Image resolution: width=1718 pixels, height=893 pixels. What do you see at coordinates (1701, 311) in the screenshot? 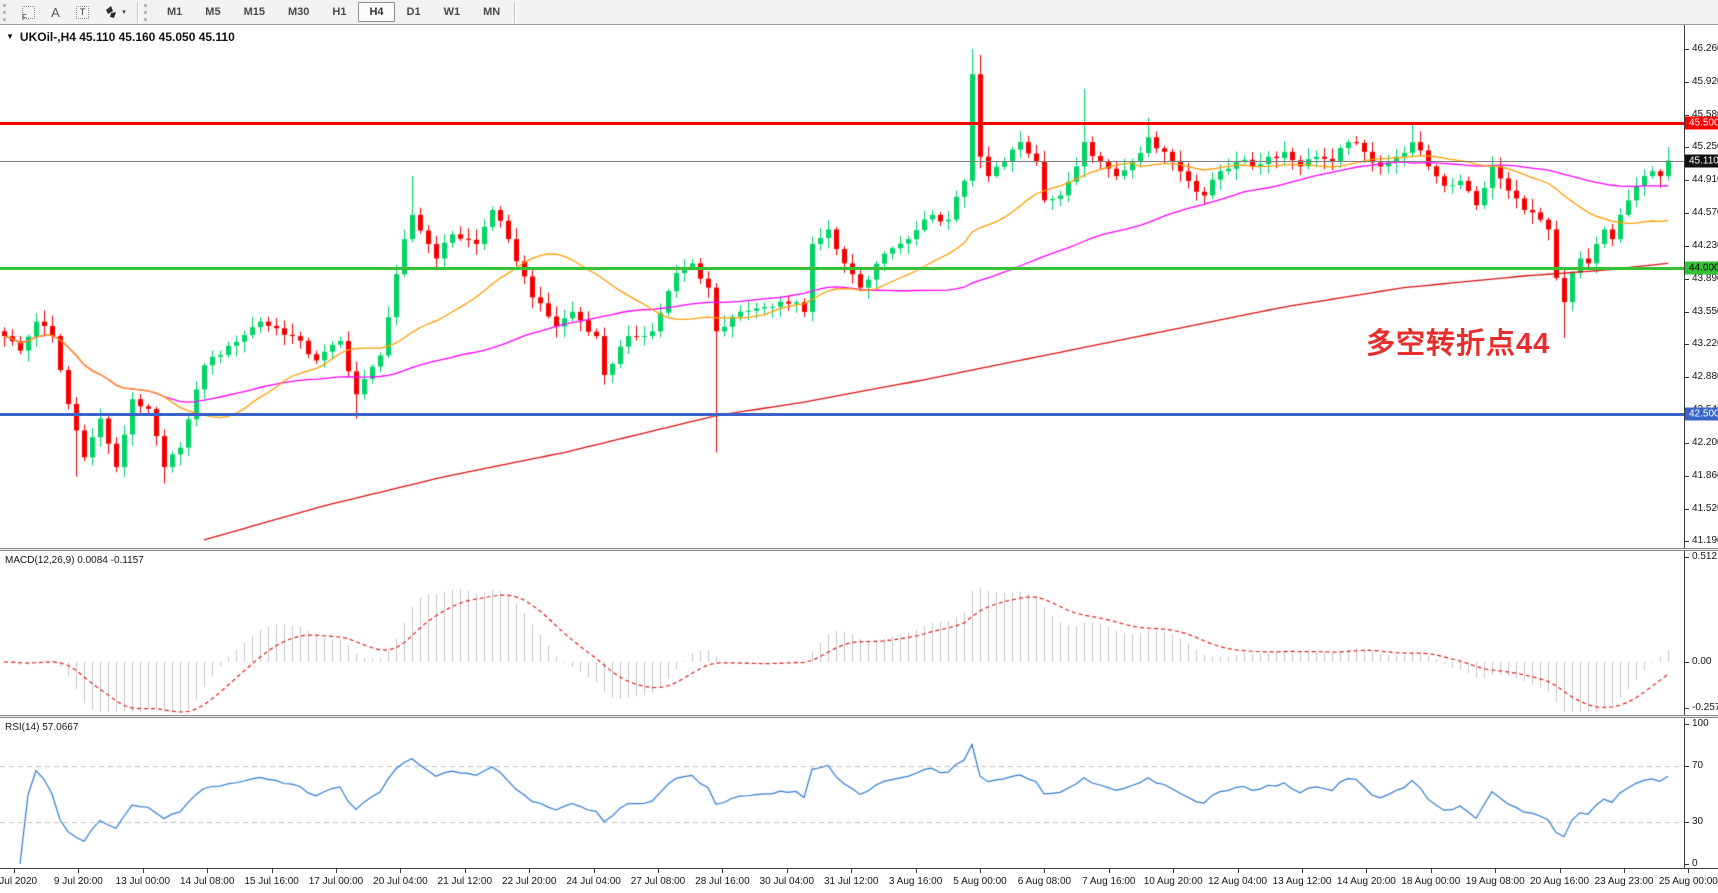
I see `price-axis-label: 43.550` at bounding box center [1701, 311].